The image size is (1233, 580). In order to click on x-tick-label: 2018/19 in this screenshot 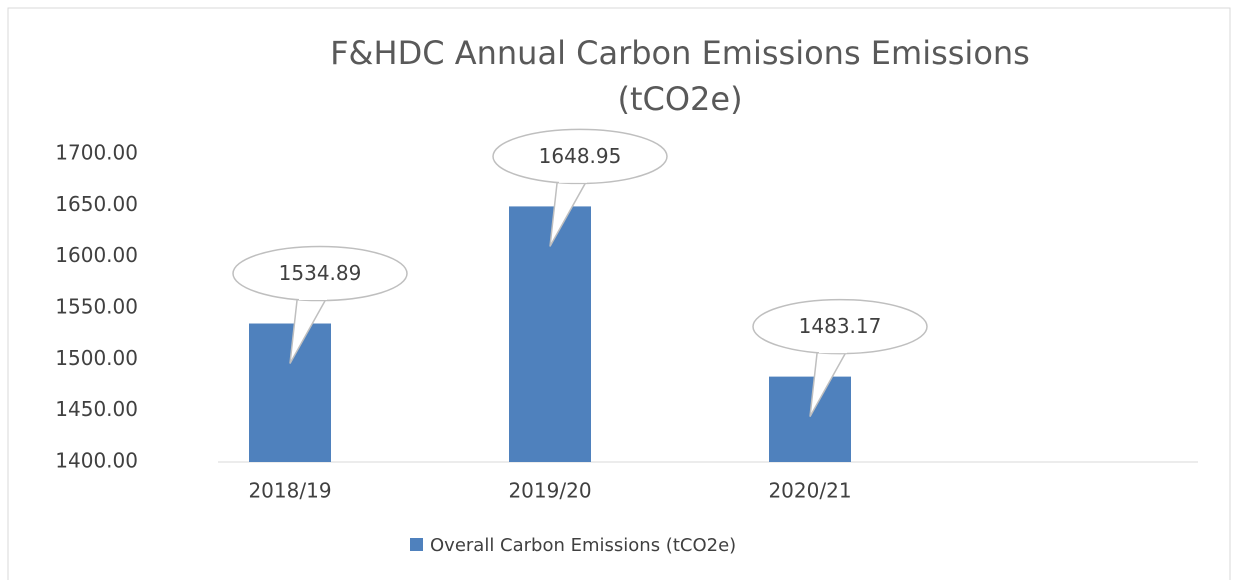, I will do `click(289, 491)`.